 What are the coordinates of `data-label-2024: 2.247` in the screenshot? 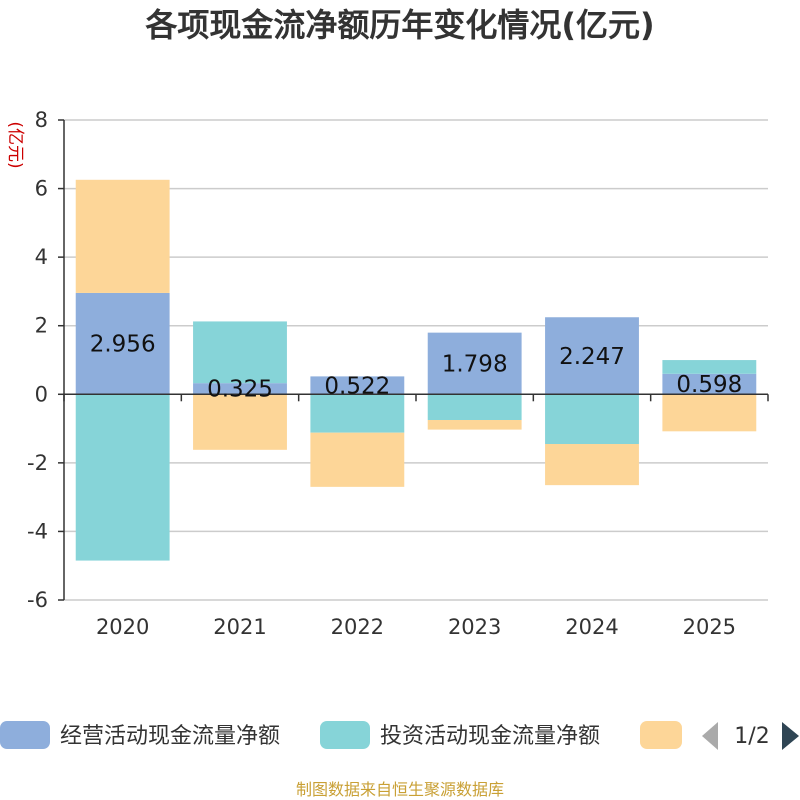 It's located at (592, 357).